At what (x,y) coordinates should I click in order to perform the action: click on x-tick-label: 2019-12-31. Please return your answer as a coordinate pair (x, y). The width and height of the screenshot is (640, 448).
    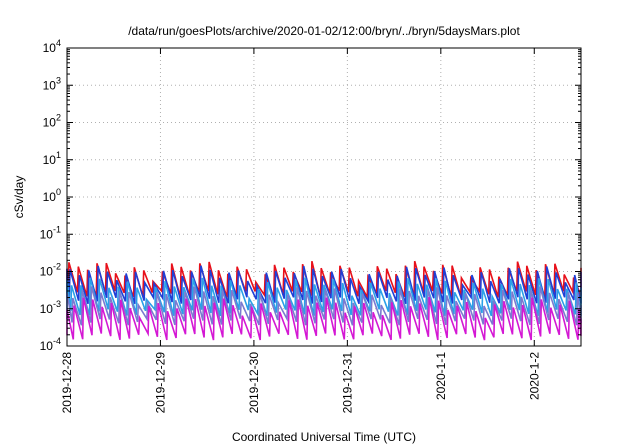
    Looking at the image, I should click on (347, 383).